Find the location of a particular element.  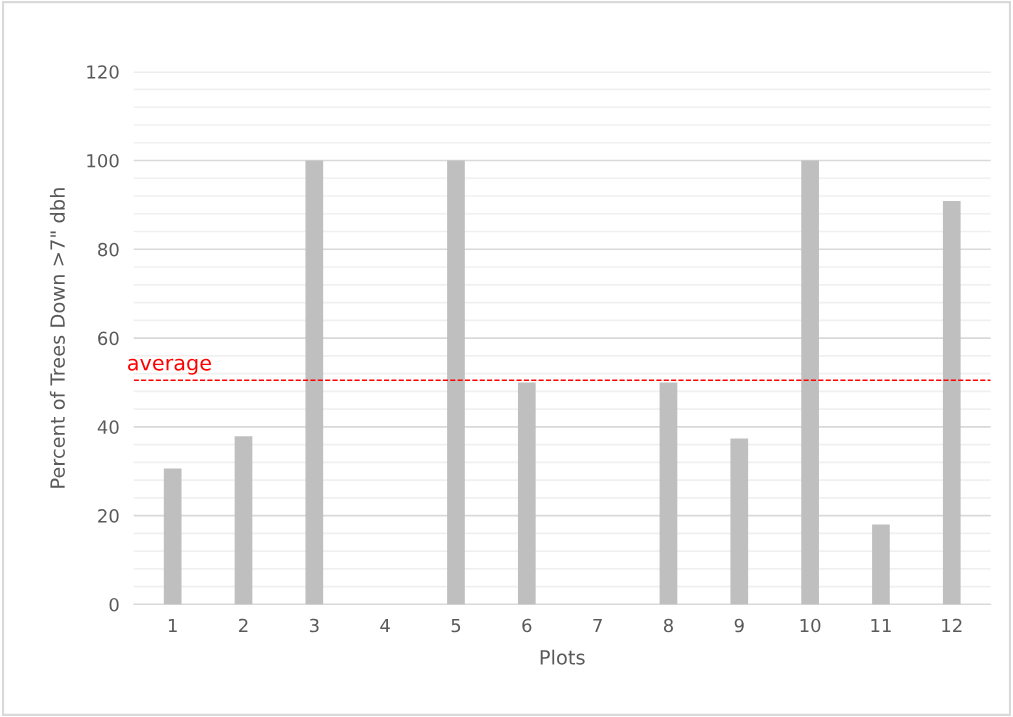

y-tick-label: 40 is located at coordinates (108, 427).